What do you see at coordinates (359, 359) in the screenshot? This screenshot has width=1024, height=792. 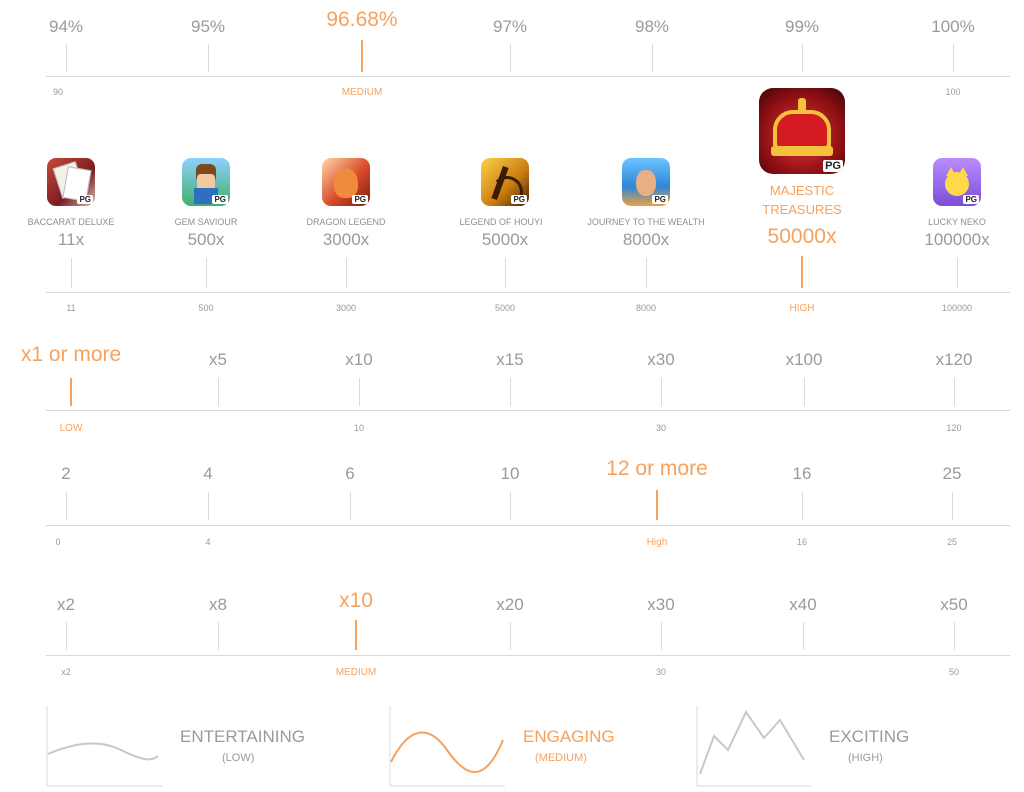 I see `row3-label: x10` at bounding box center [359, 359].